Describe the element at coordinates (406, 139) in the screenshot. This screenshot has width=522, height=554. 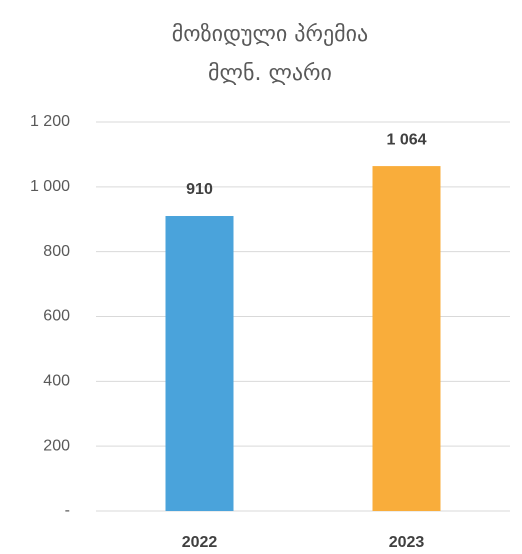
I see `data-label: 1 064` at that location.